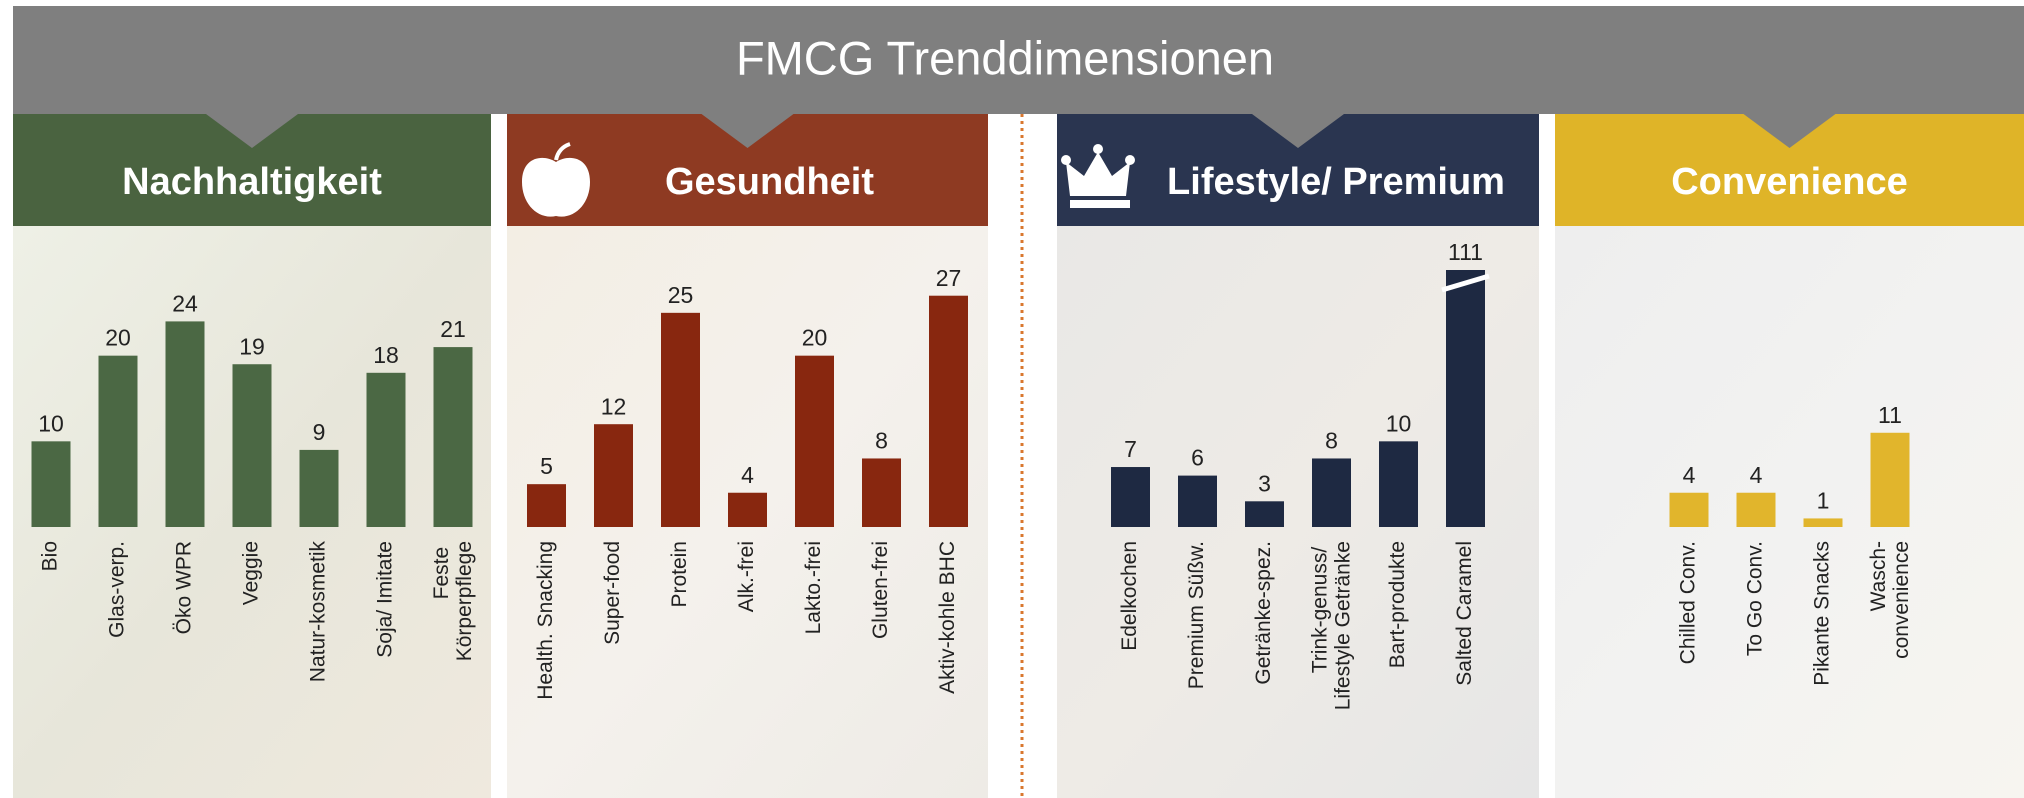 Image resolution: width=2024 pixels, height=798 pixels. What do you see at coordinates (1688, 602) in the screenshot?
I see `category-label: Chilled Conv.` at bounding box center [1688, 602].